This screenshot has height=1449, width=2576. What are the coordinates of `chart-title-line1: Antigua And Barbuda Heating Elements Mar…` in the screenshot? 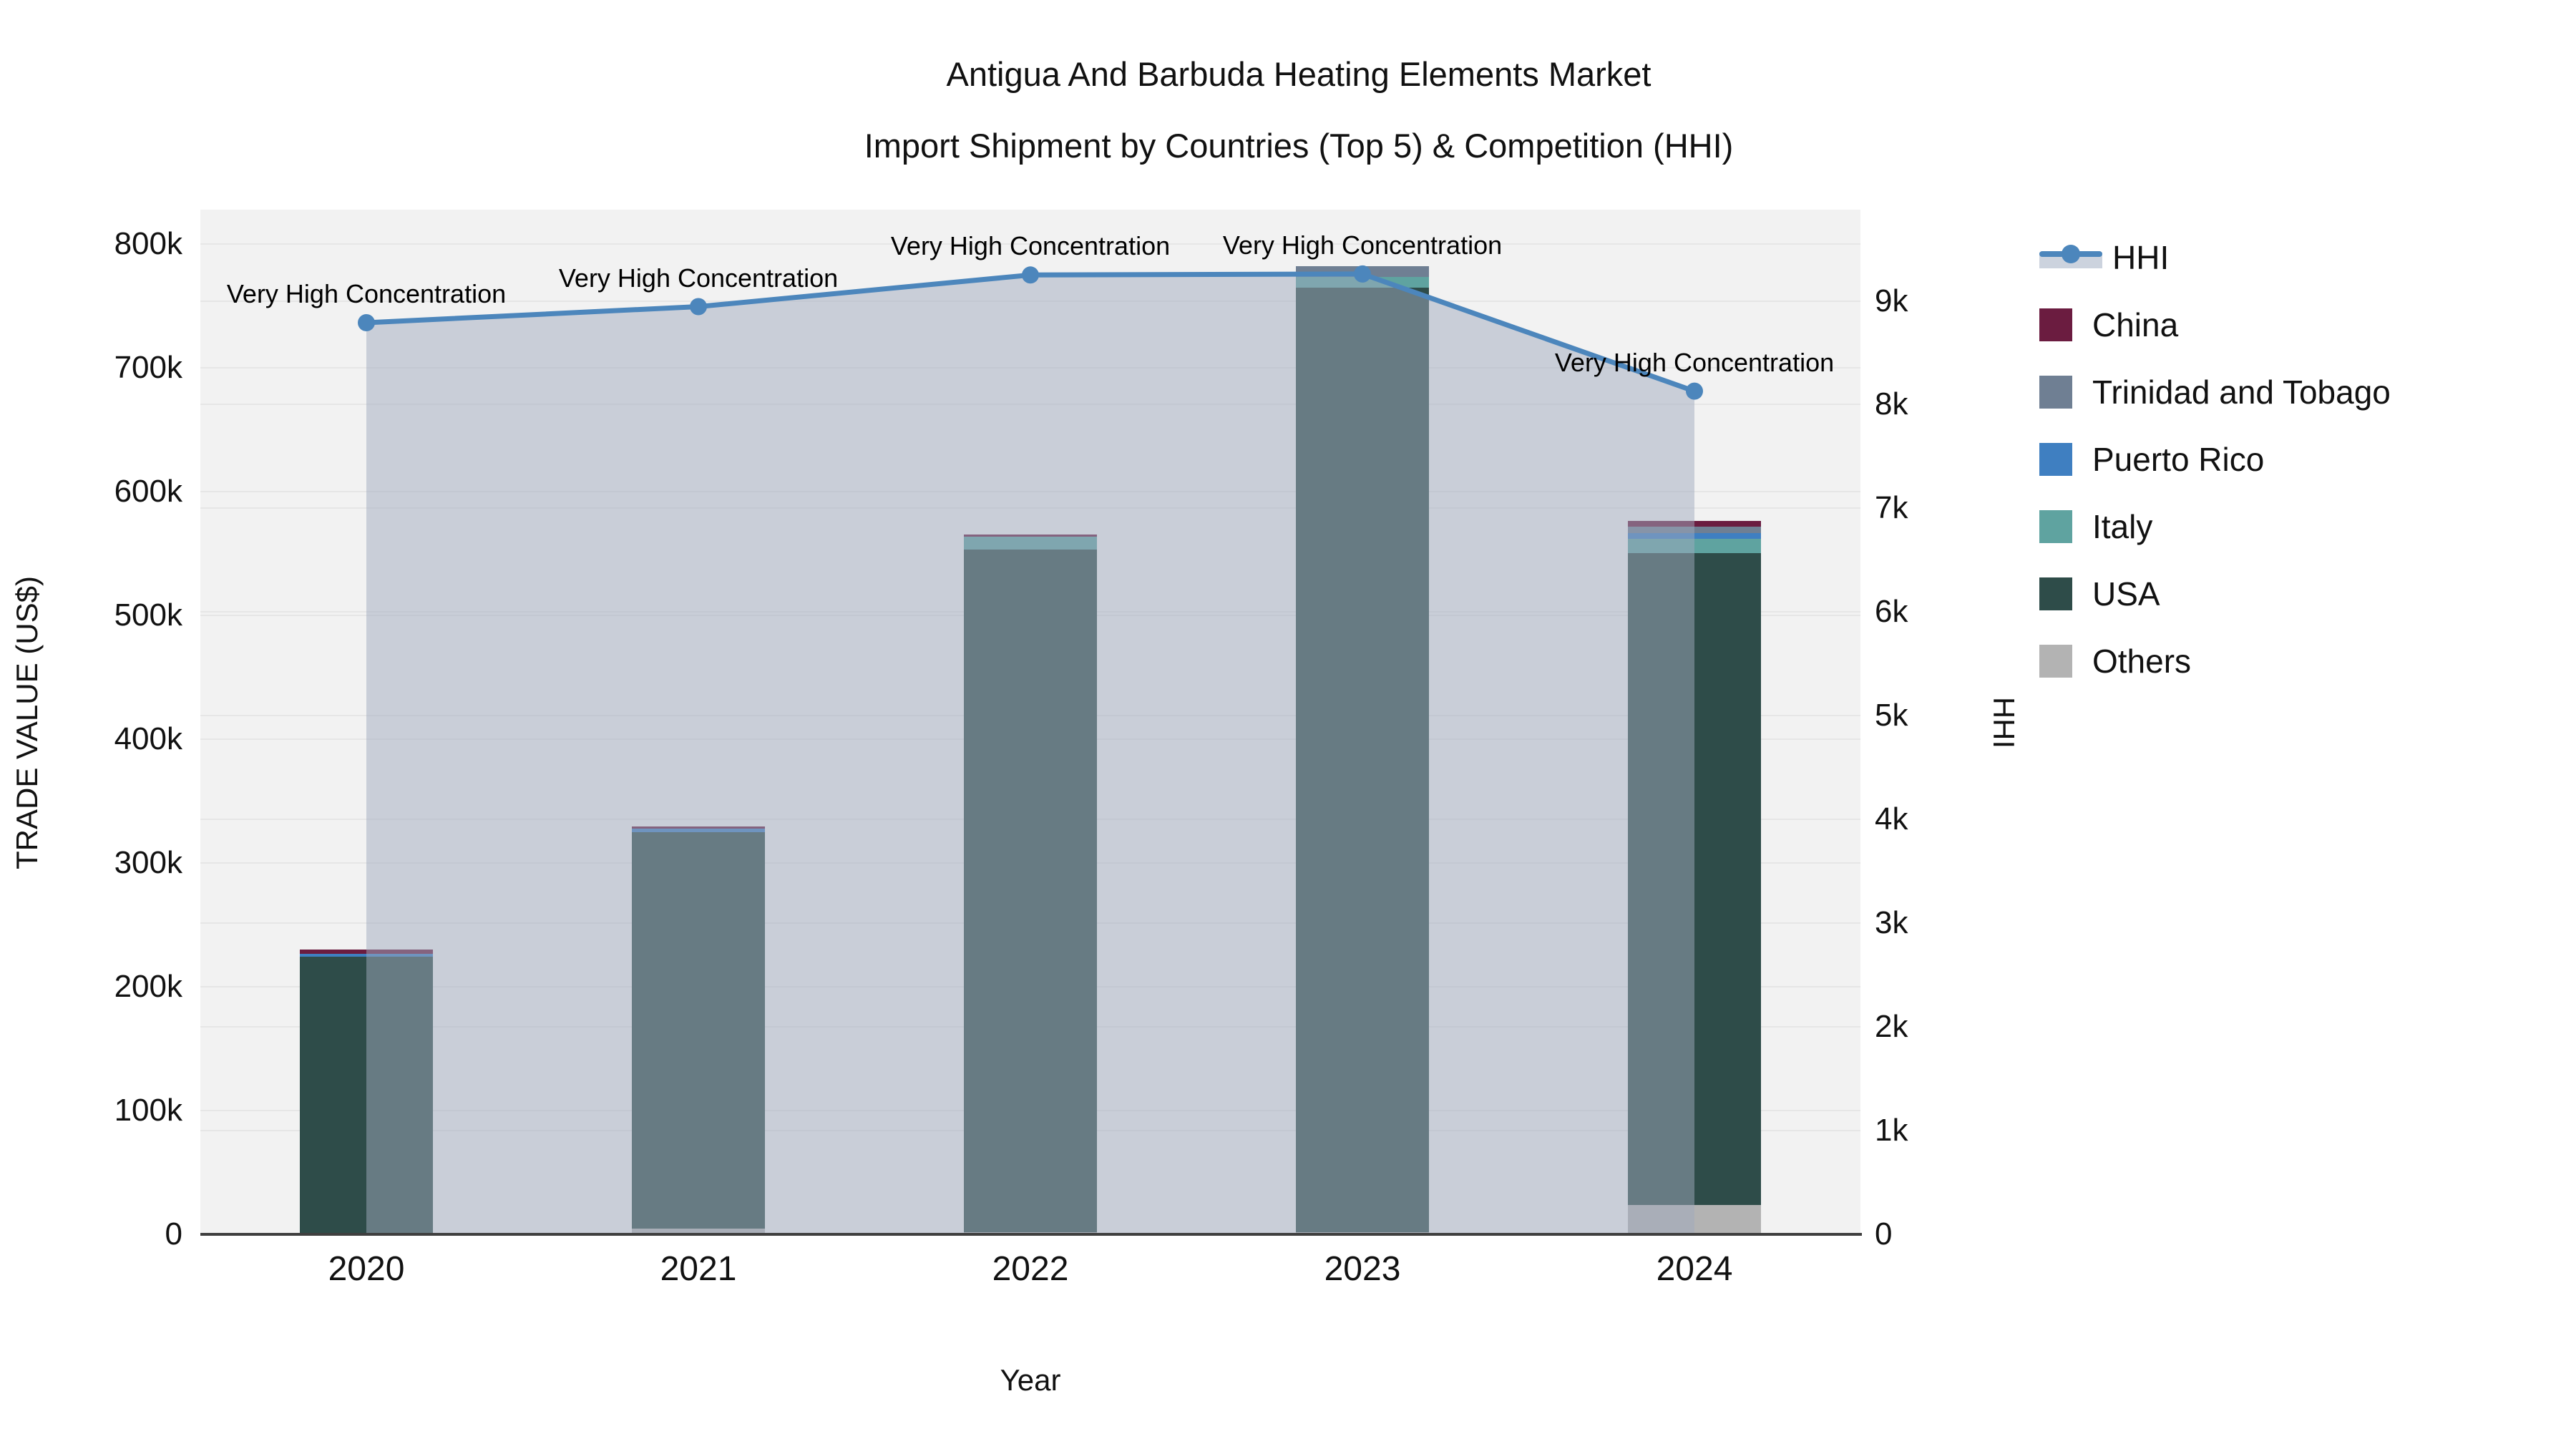 It's located at (1299, 74).